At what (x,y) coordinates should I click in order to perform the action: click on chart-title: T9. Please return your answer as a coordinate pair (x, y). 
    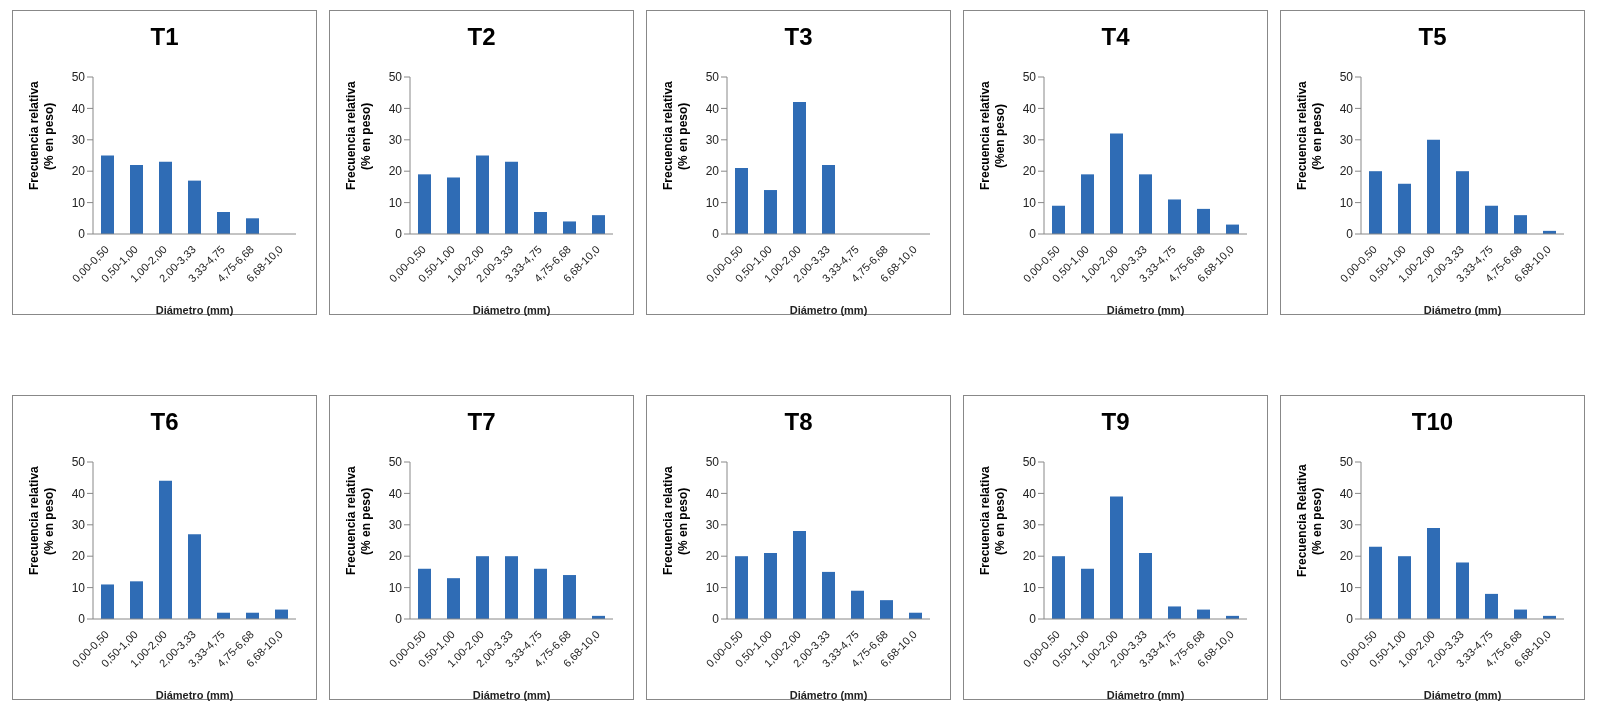
    Looking at the image, I should click on (1115, 422).